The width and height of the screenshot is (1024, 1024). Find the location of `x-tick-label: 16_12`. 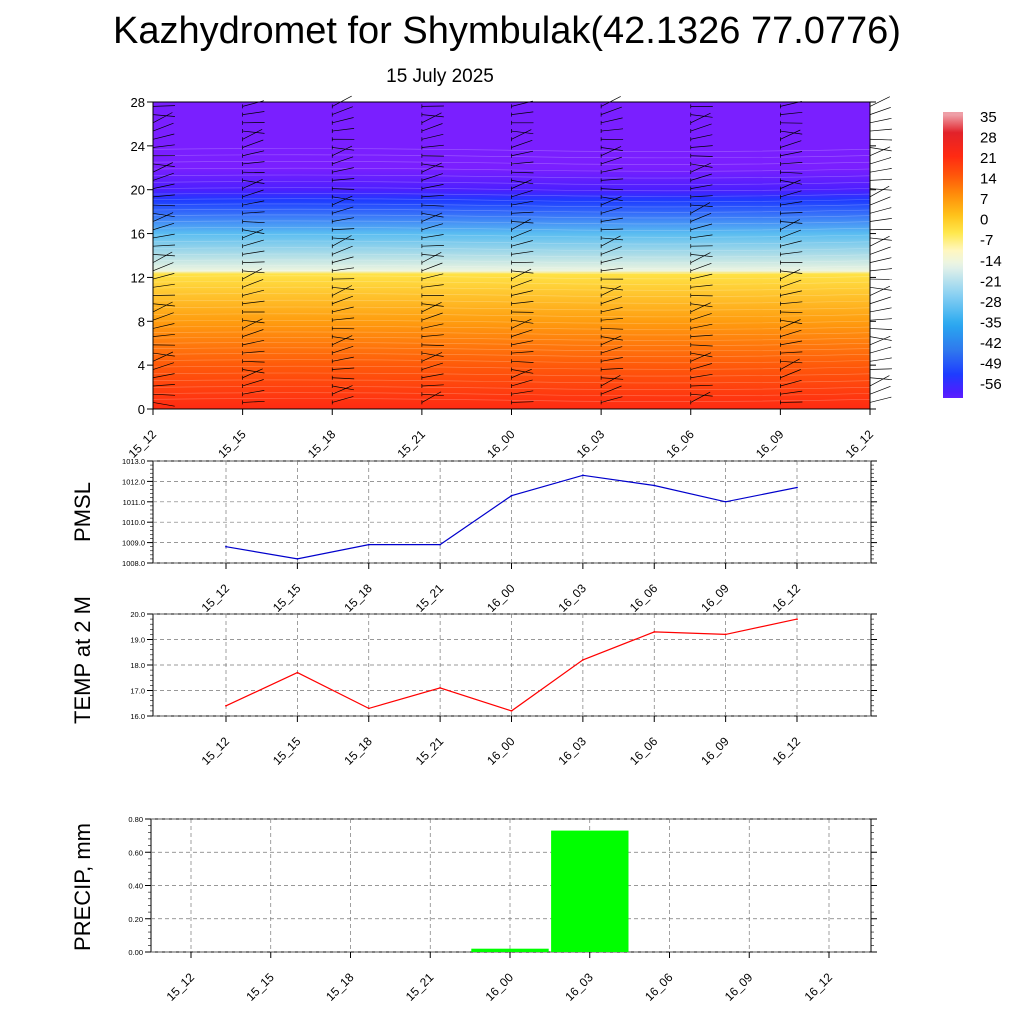

x-tick-label: 16_12 is located at coordinates (819, 987).